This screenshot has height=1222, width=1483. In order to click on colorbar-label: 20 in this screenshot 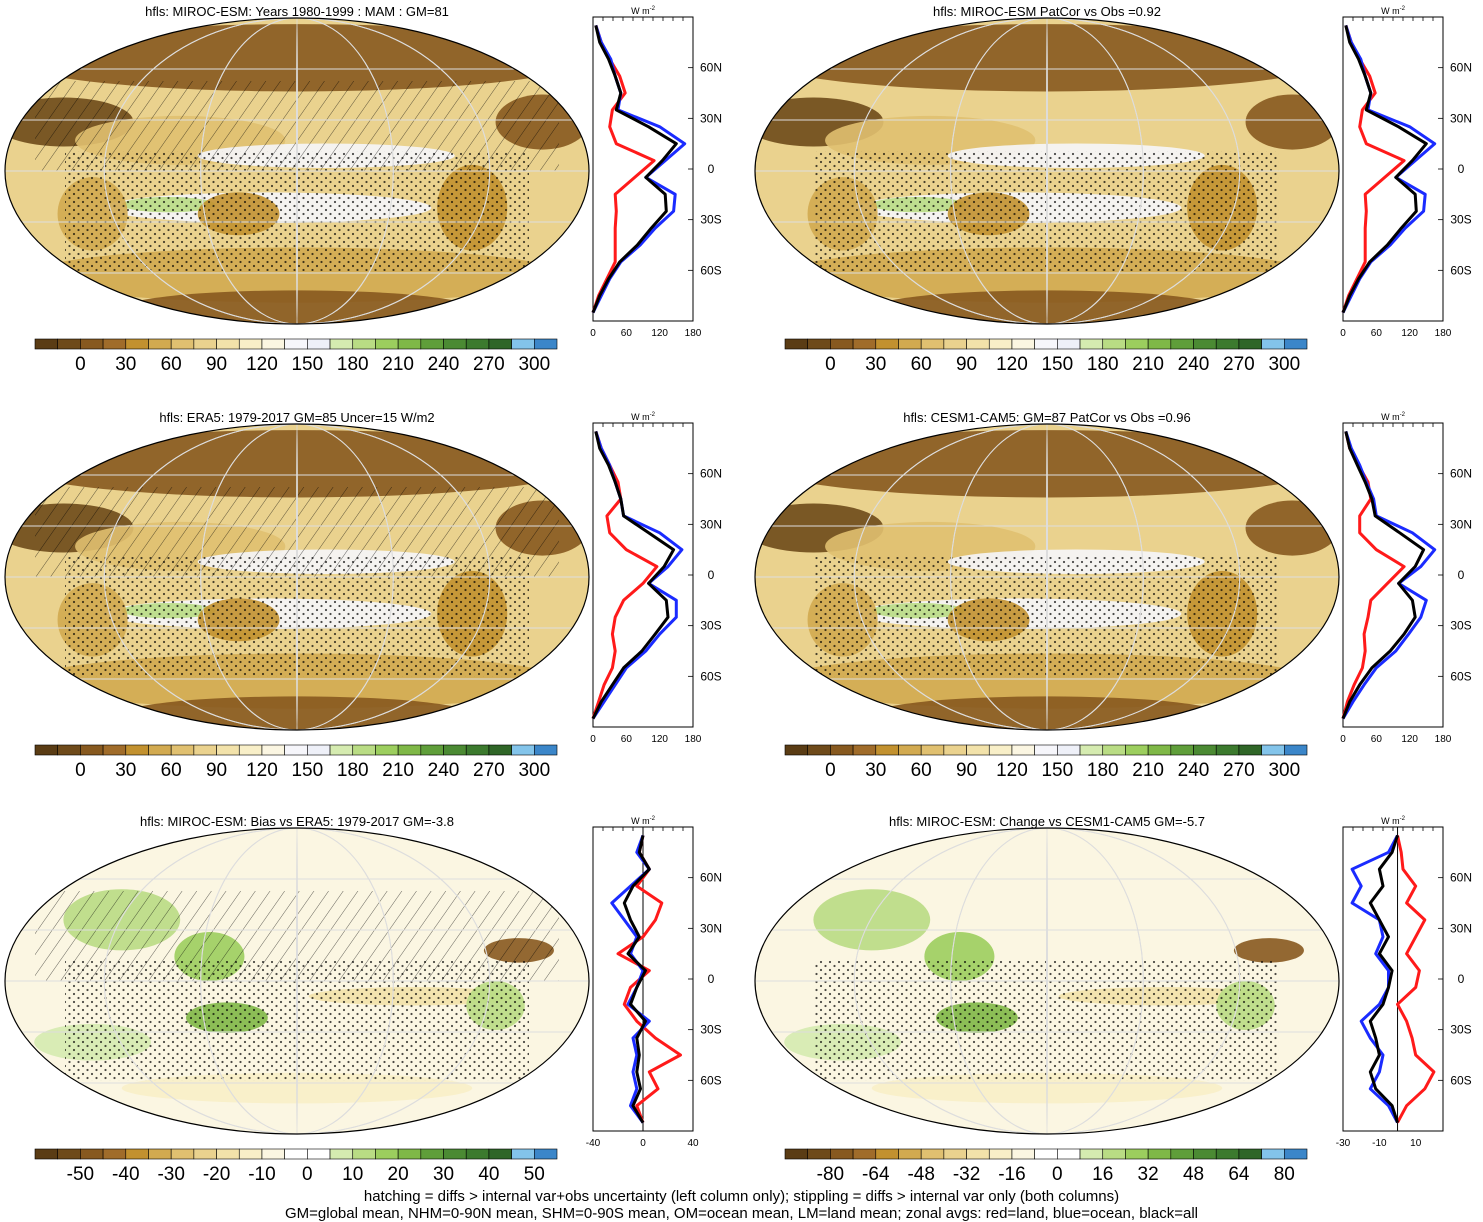, I will do `click(398, 1174)`.